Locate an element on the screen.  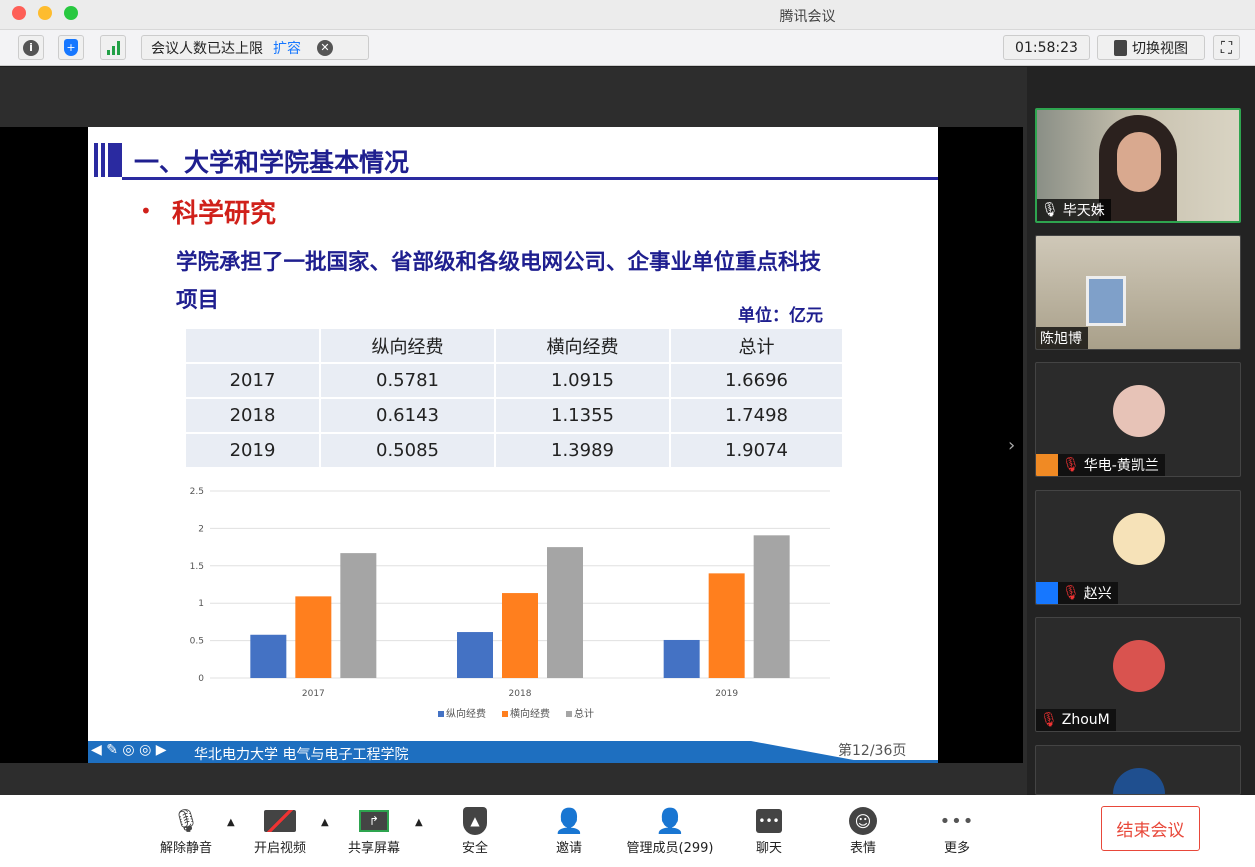
participant-tile: 🎙 赵兴 is located at coordinates (1138, 547).